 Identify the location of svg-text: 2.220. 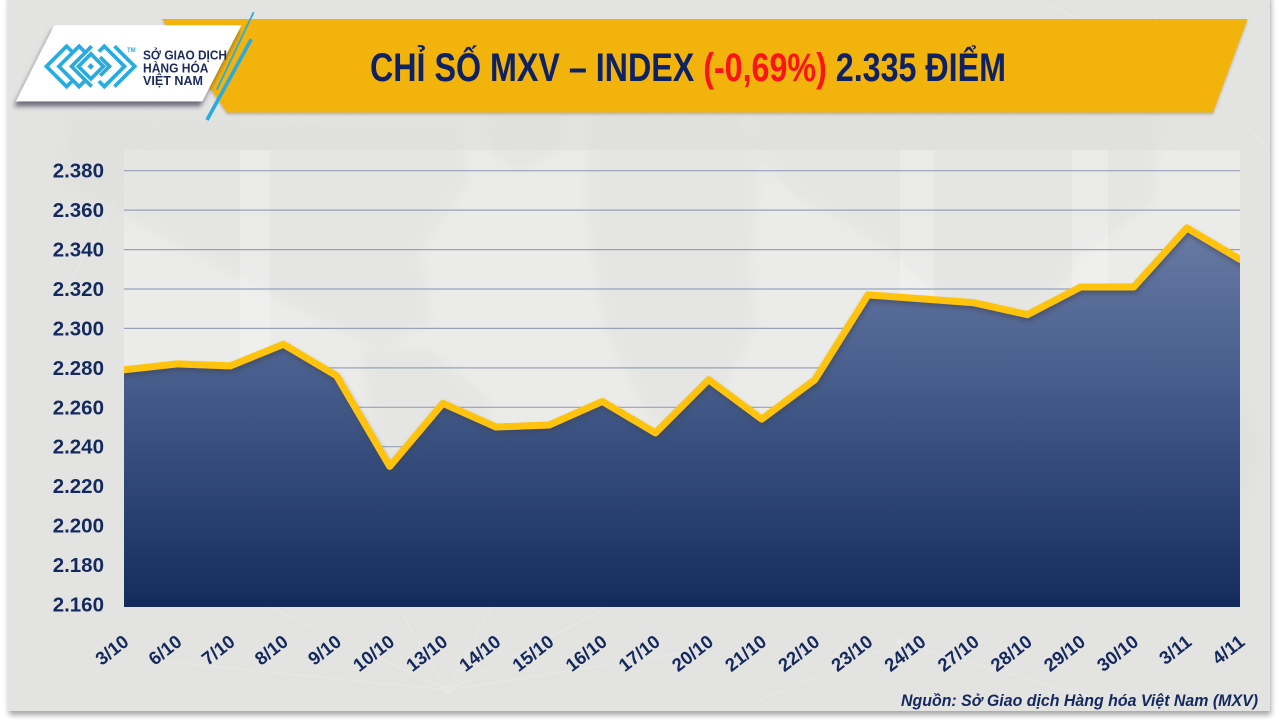
(78, 486).